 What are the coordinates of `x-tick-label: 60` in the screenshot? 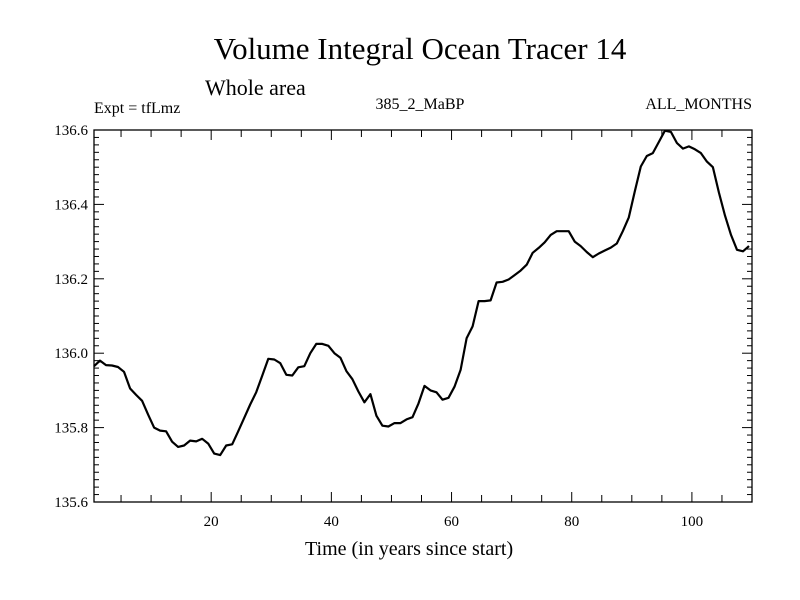 It's located at (451, 522).